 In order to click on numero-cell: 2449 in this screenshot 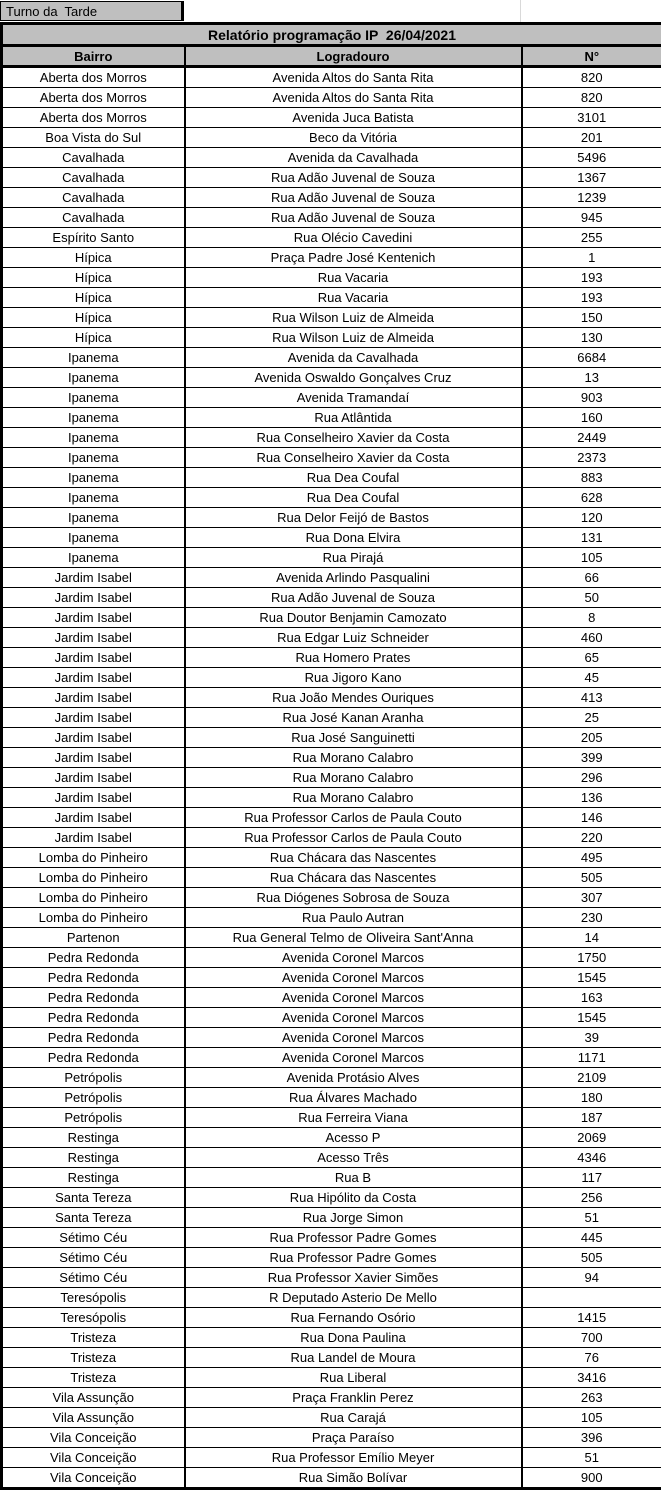, I will do `click(591, 438)`.